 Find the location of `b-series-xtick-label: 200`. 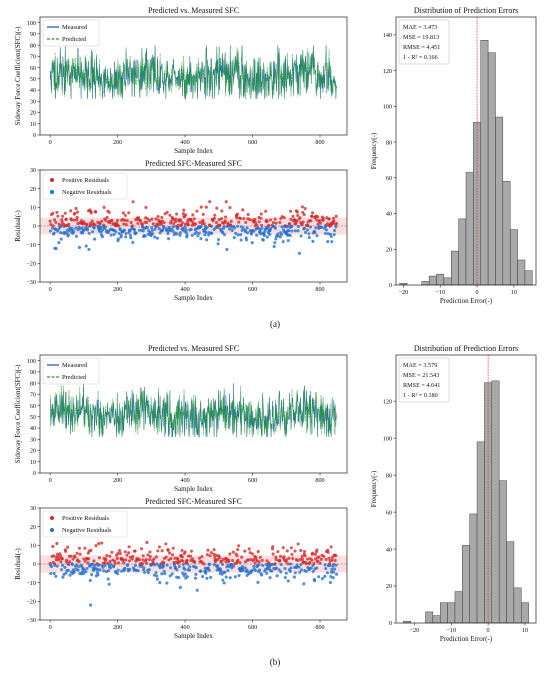

b-series-xtick-label: 200 is located at coordinates (117, 480).